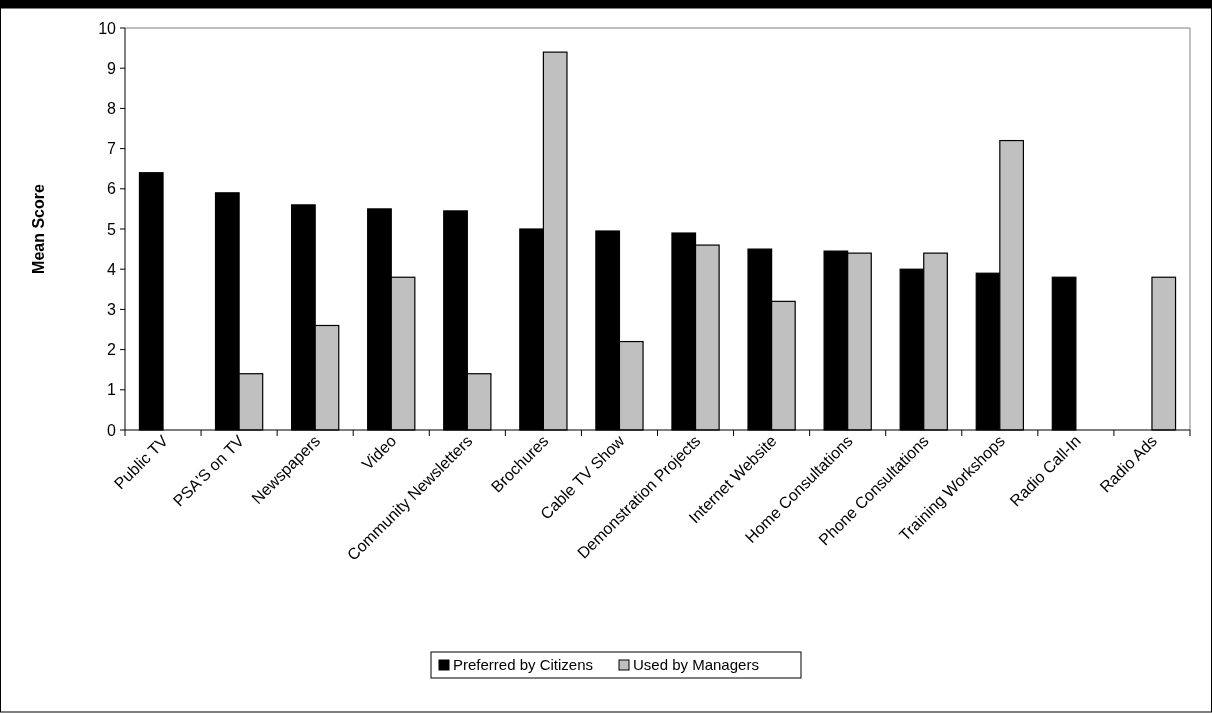 The width and height of the screenshot is (1212, 713). I want to click on y-tick-label: 2, so click(112, 350).